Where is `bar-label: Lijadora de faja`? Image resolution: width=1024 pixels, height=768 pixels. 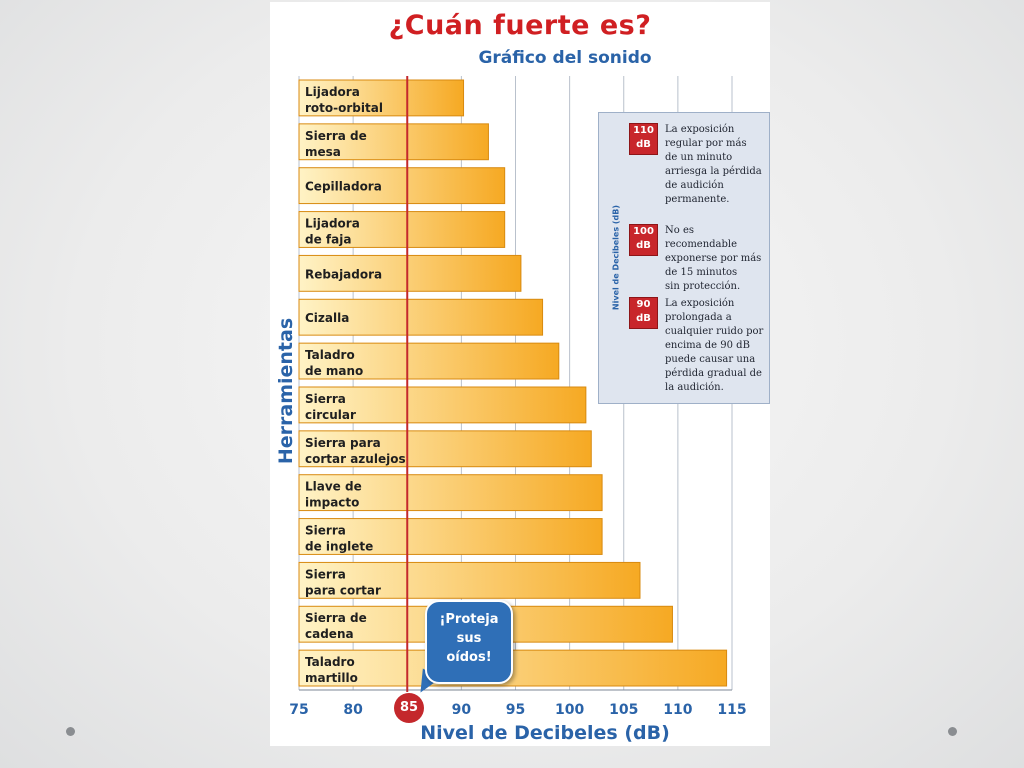
bar-label: Lijadora de faja is located at coordinates (332, 232).